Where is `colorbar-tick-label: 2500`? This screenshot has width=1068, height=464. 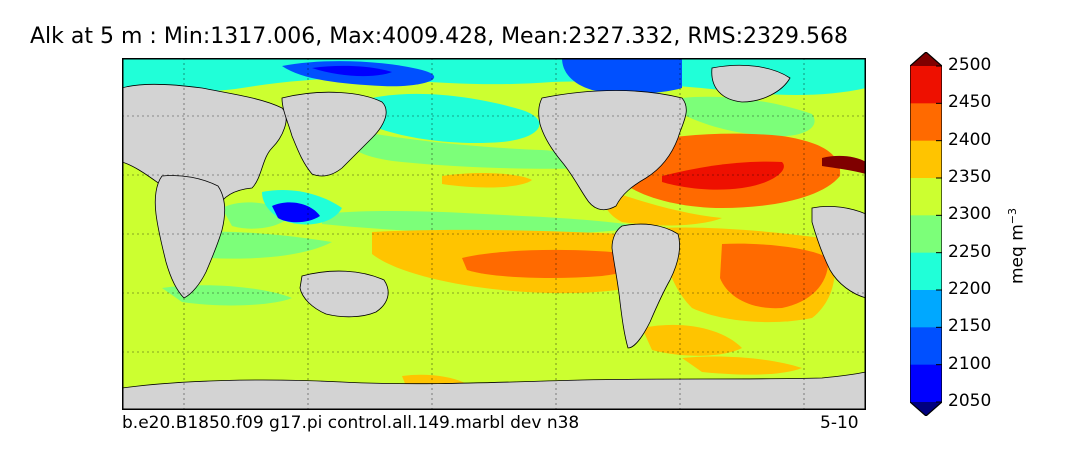
colorbar-tick-label: 2500 is located at coordinates (970, 65).